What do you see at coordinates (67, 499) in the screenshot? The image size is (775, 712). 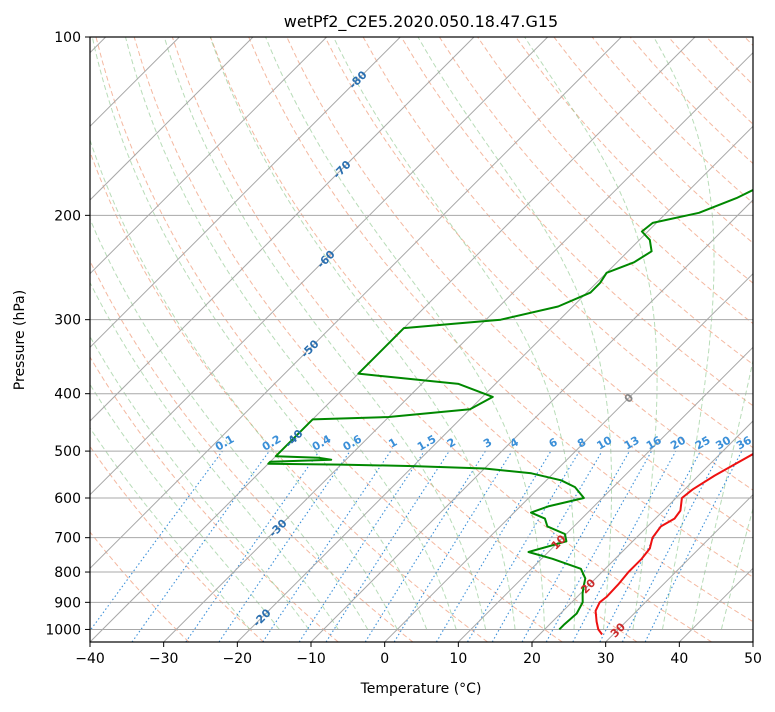 I see `y-tick-label: 600` at bounding box center [67, 499].